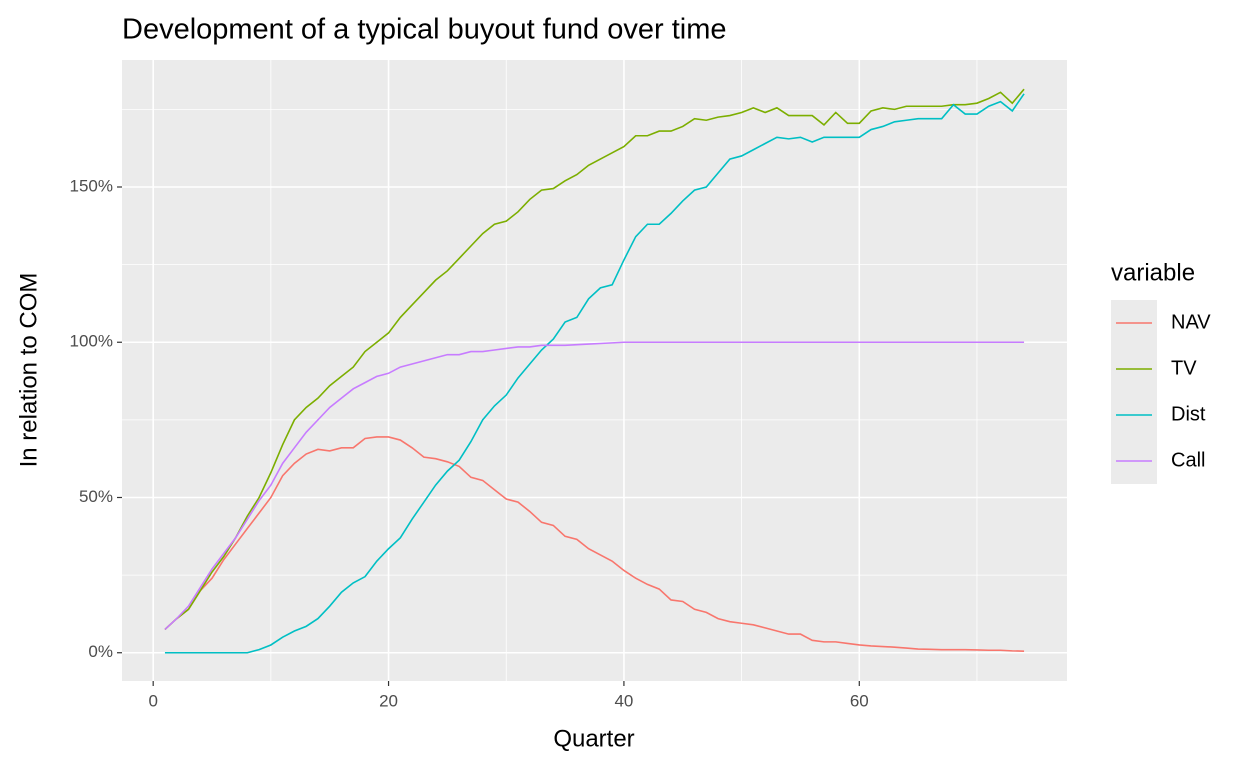 The width and height of the screenshot is (1248, 768). What do you see at coordinates (623, 700) in the screenshot?
I see `x-tick-label: 40` at bounding box center [623, 700].